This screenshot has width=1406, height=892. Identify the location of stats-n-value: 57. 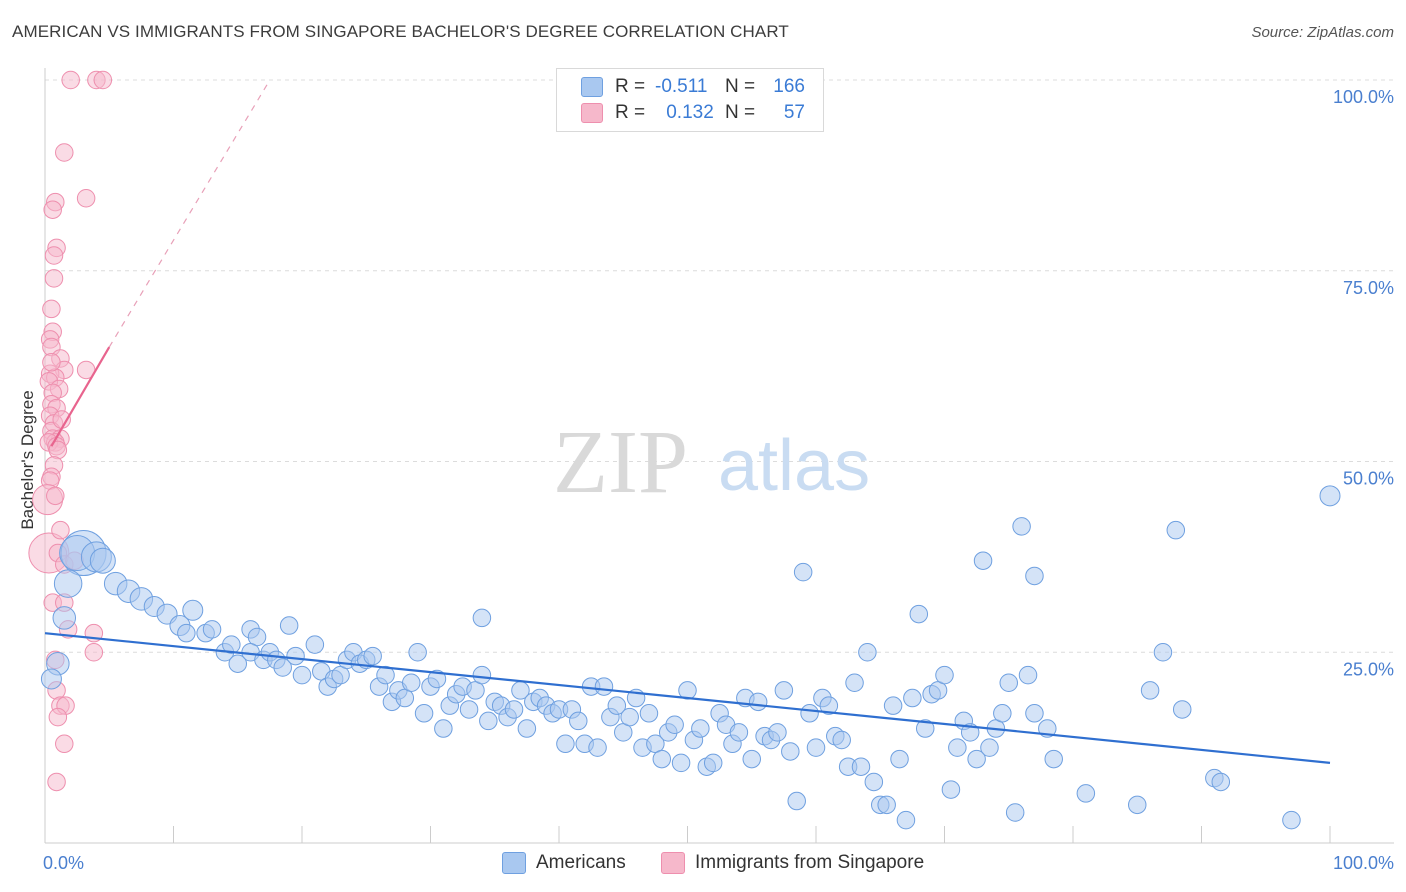
(794, 112).